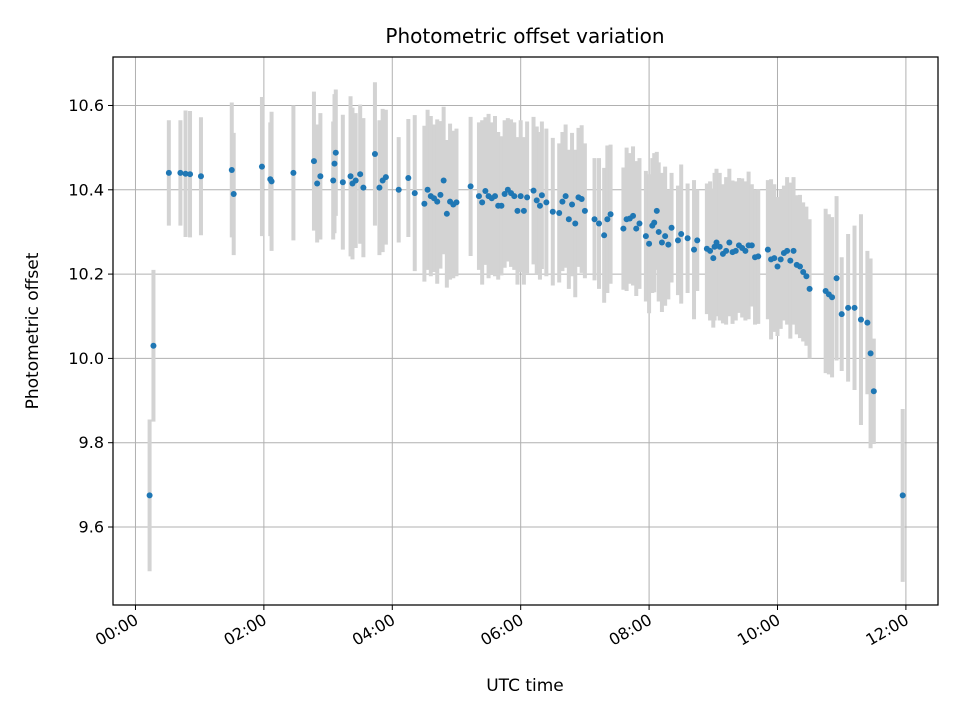 This screenshot has width=960, height=720. I want to click on y-axis-label: Photometric offset, so click(33, 330).